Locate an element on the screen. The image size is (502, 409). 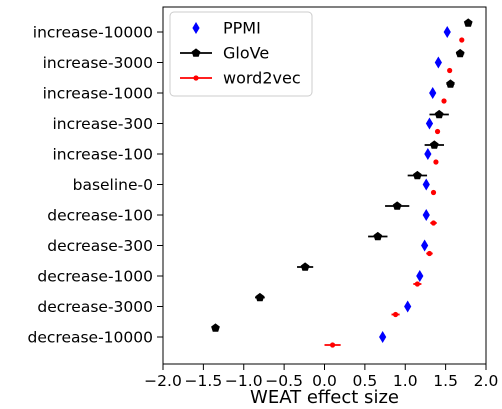
y-tick-label: decrease-1000 is located at coordinates (95, 277).